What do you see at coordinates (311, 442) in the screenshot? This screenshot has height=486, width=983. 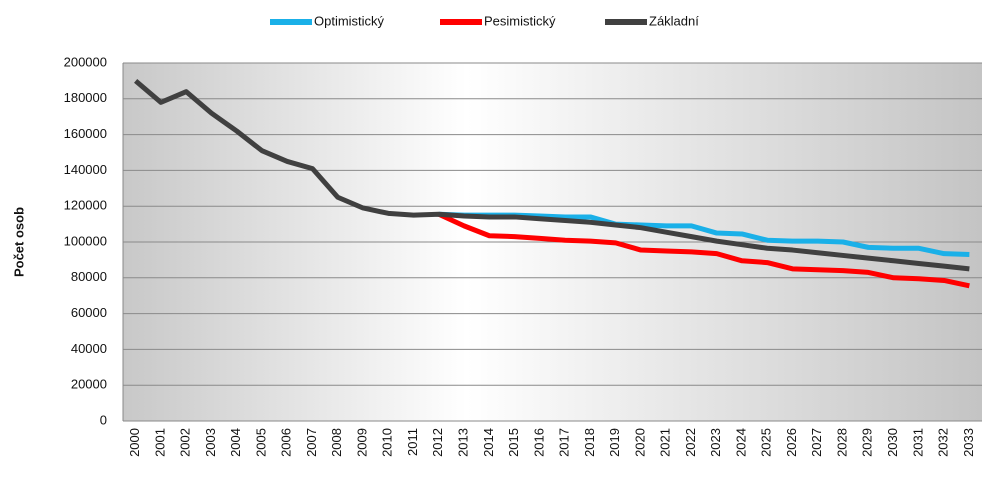 I see `x-tick-label: 2007` at bounding box center [311, 442].